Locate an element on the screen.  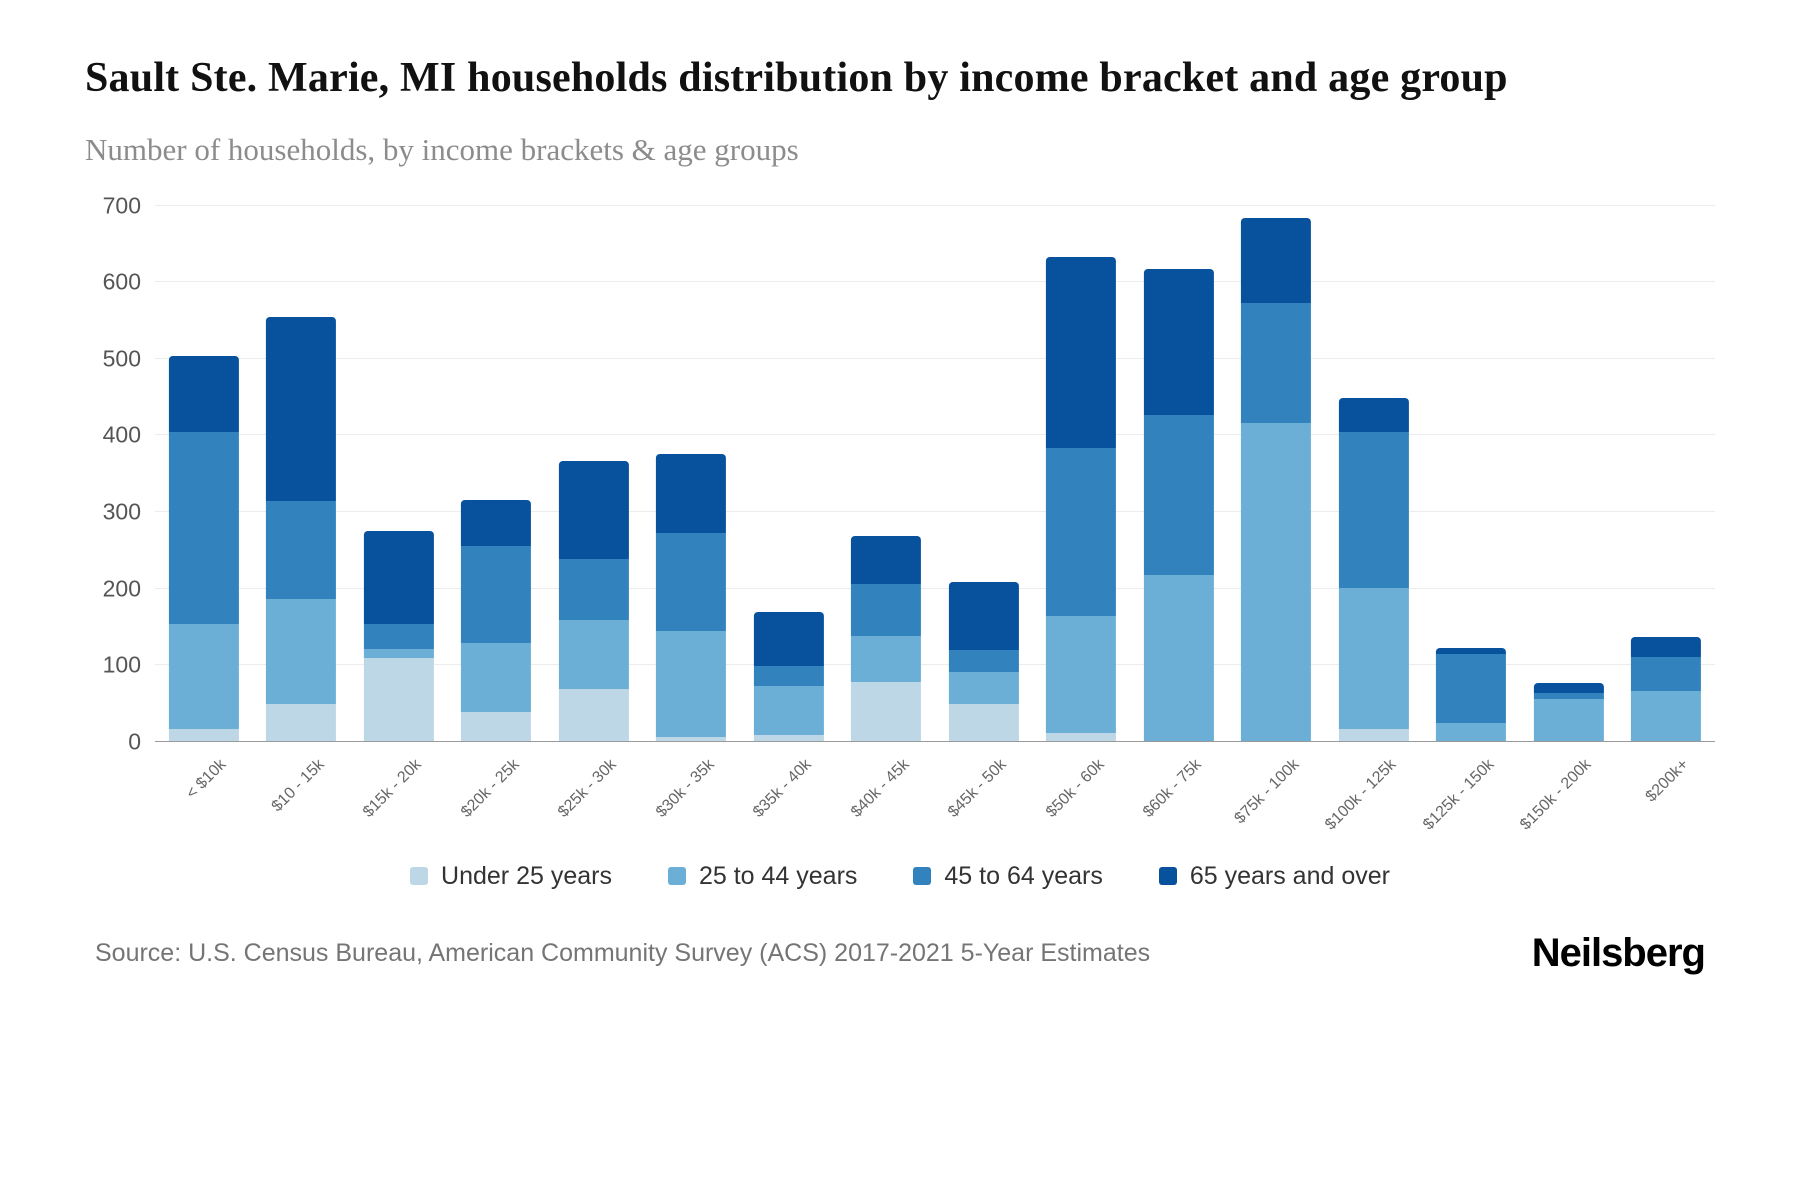
x-axis-line is located at coordinates (935, 741).